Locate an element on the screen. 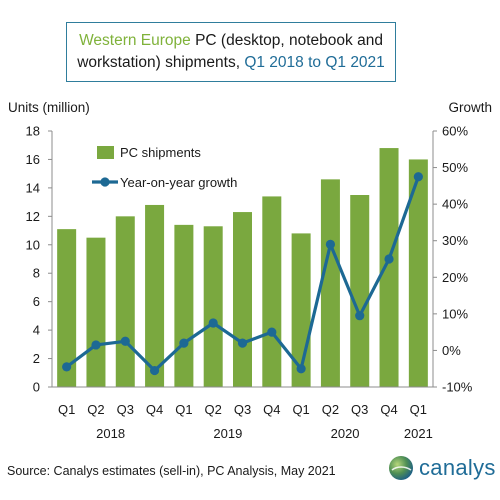  y-left-tick-label: 2 is located at coordinates (36, 358).